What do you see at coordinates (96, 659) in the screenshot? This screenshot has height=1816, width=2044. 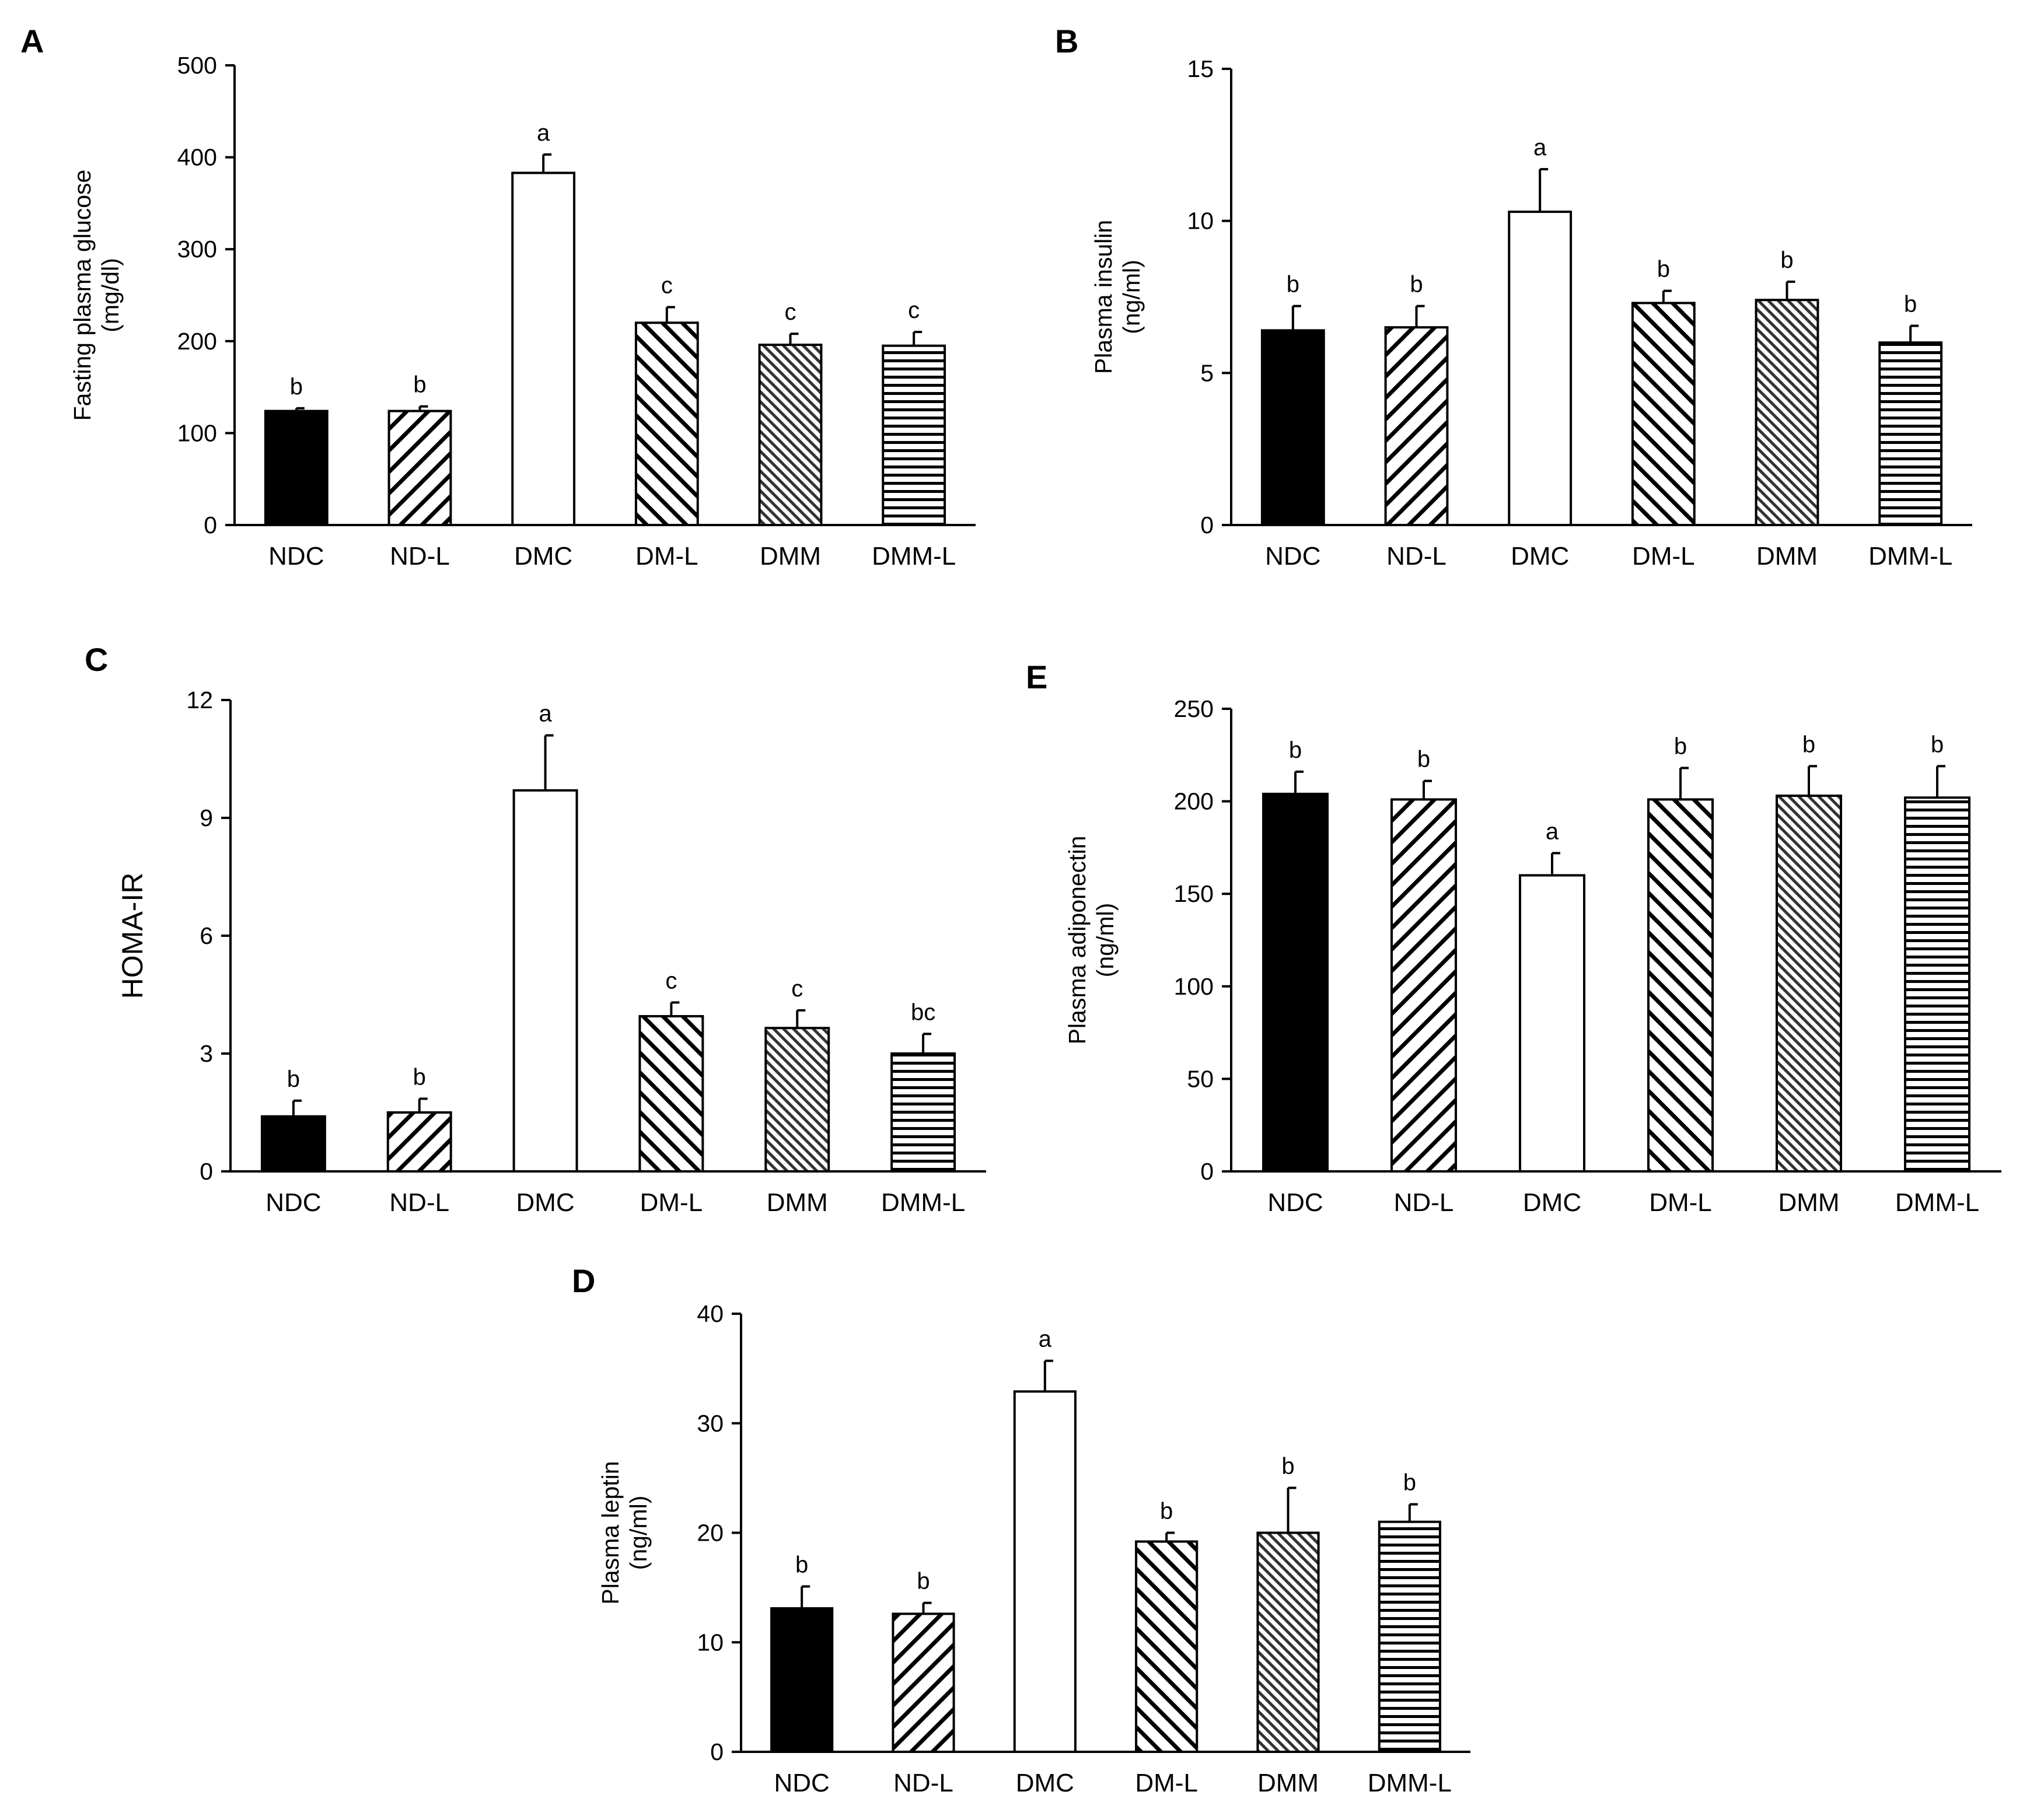 I see `panel-letter: C` at bounding box center [96, 659].